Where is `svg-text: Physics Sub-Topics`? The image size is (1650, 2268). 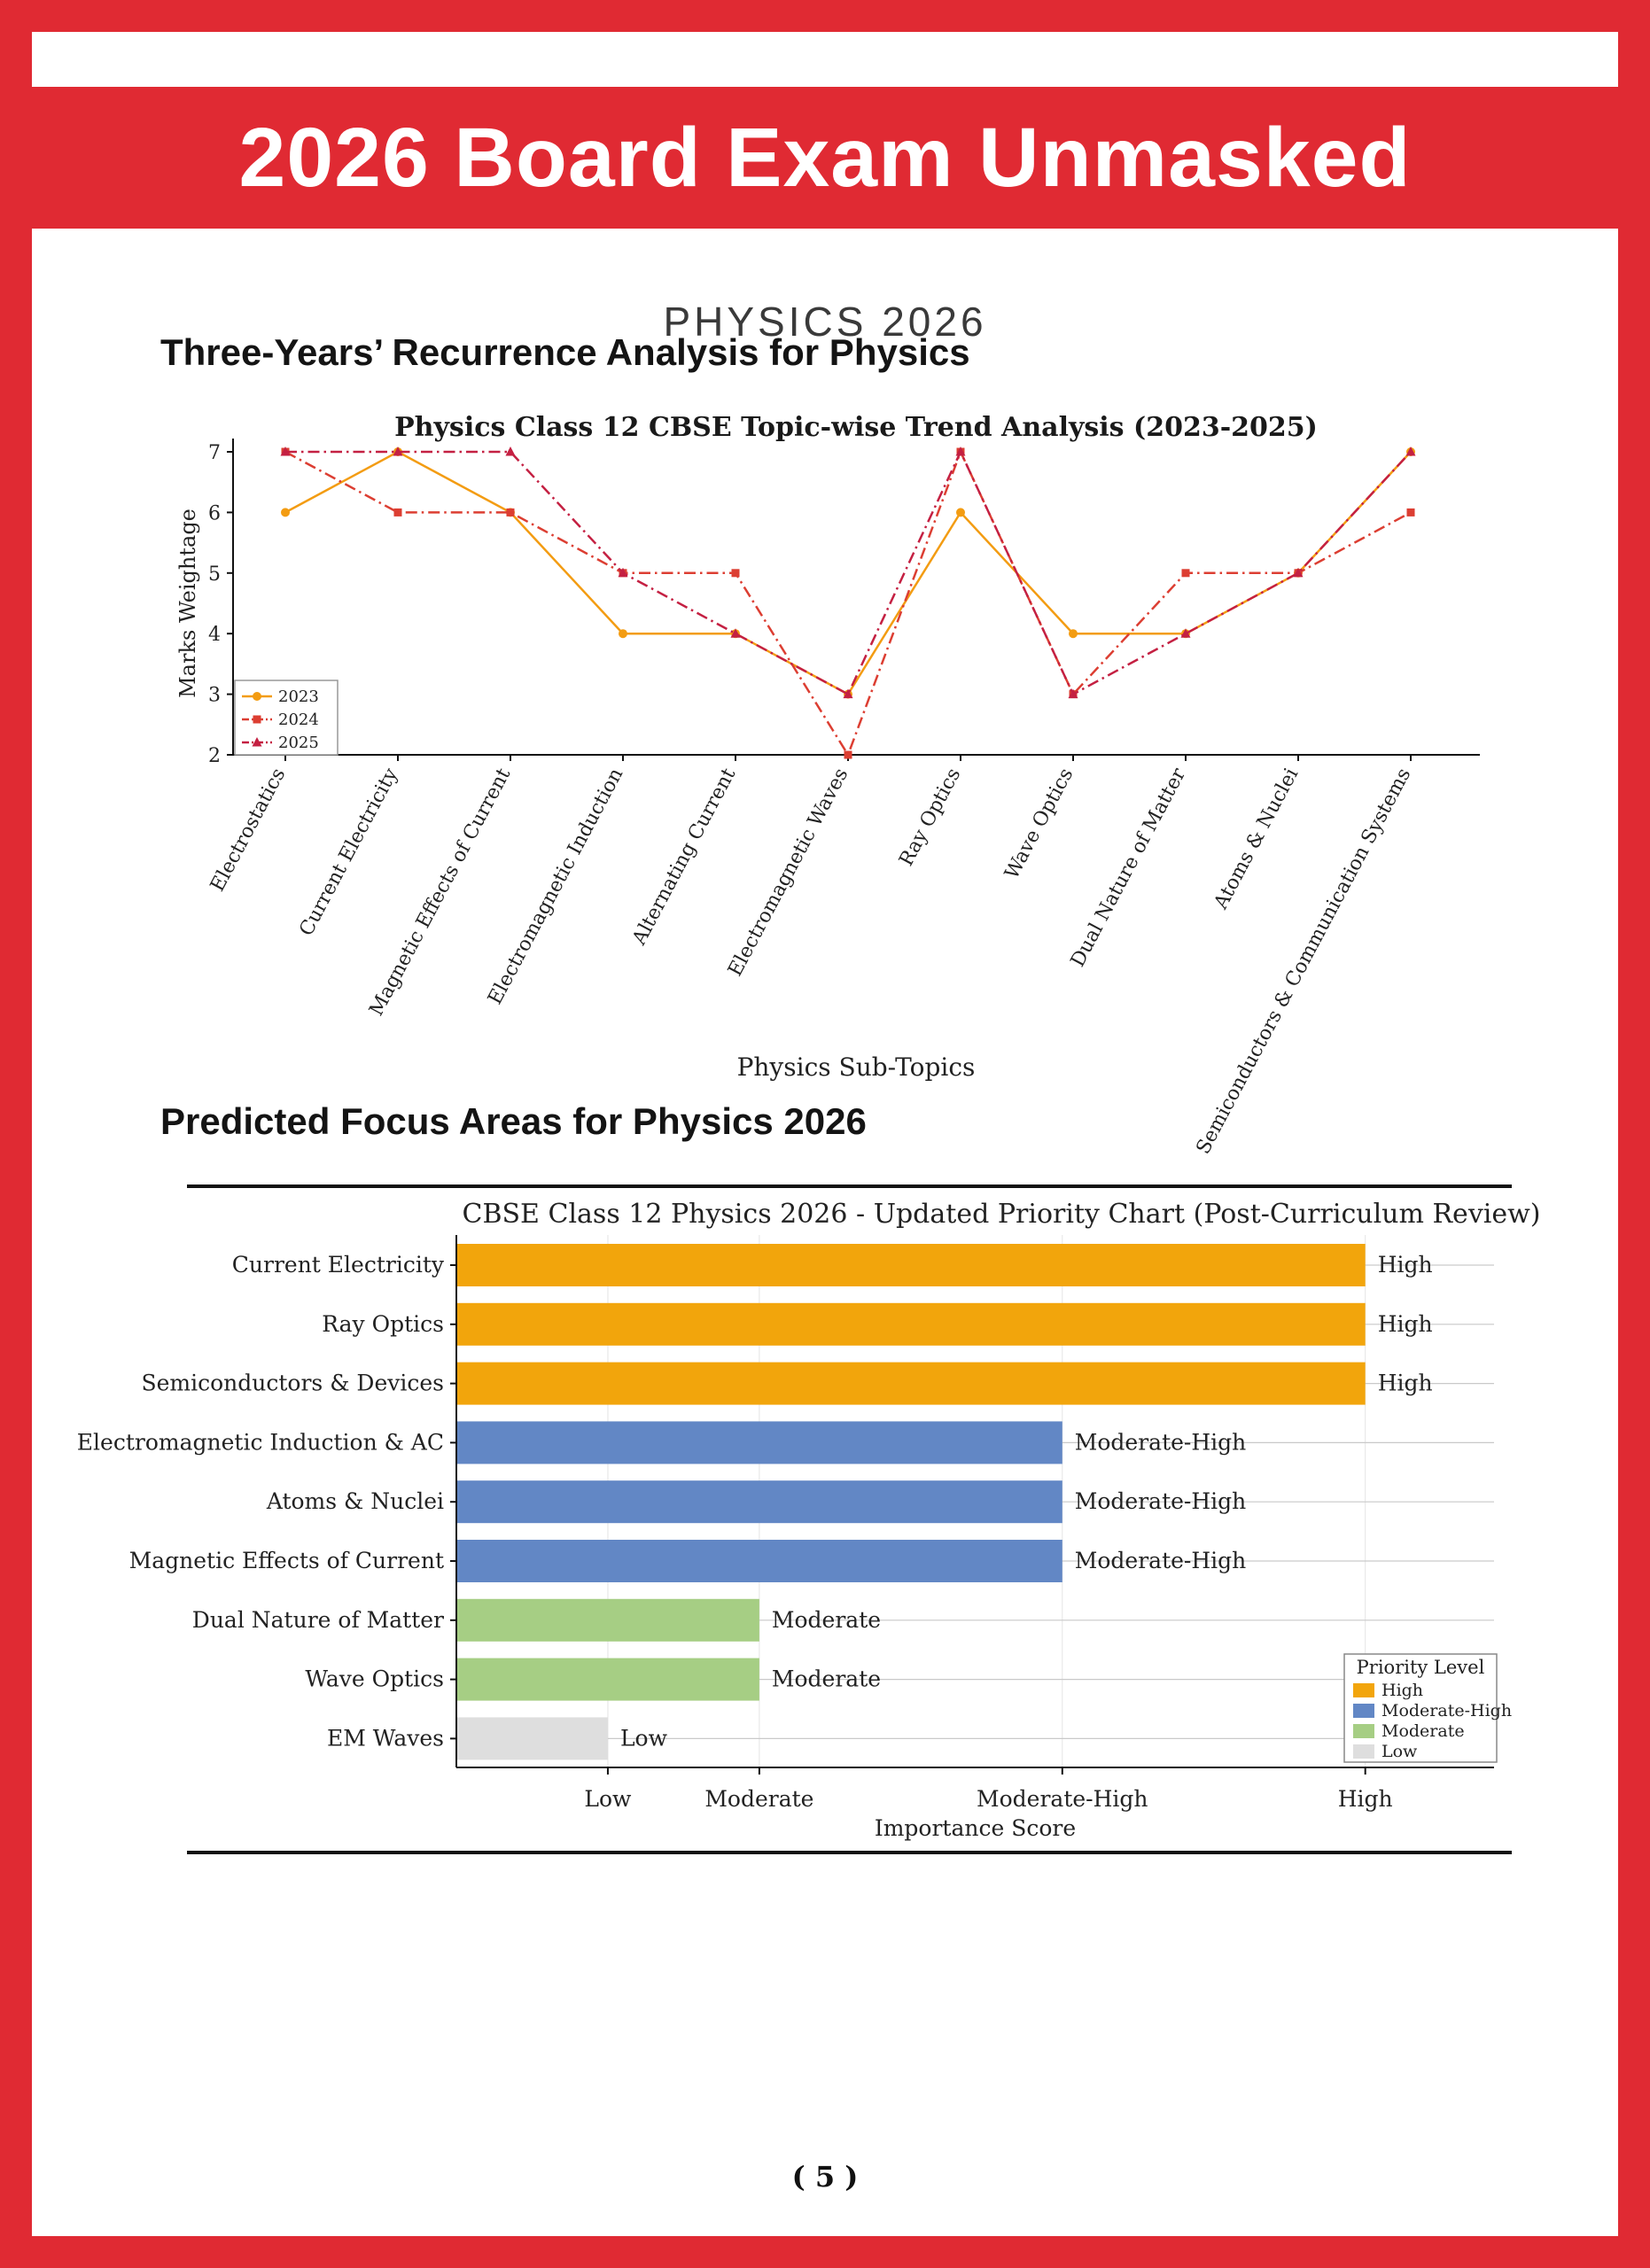 svg-text: Physics Sub-Topics is located at coordinates (856, 1067).